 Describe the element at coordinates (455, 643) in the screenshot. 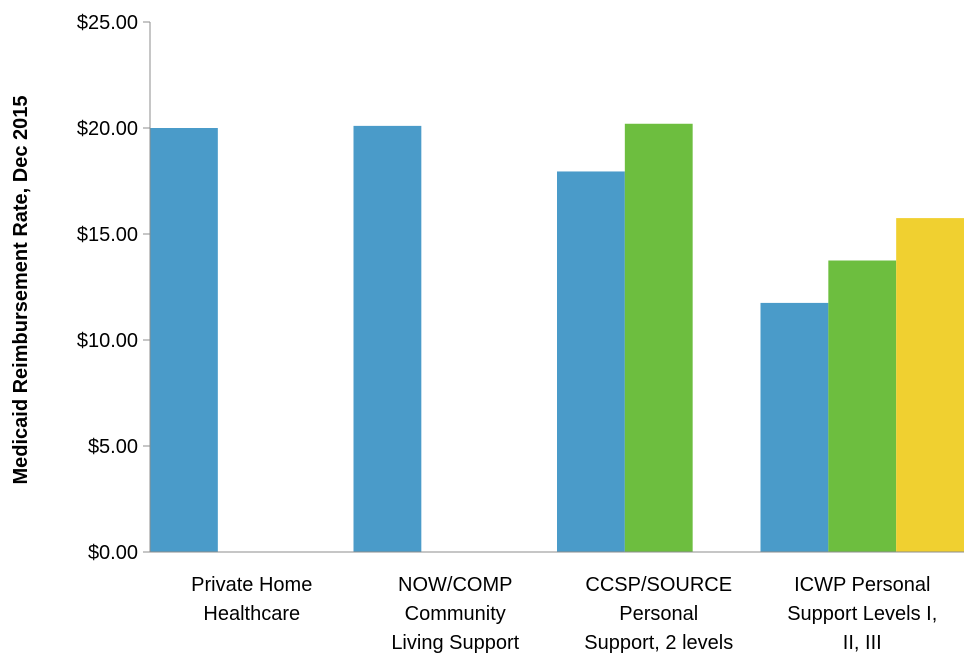

I see `category-label-line: Living Support` at that location.